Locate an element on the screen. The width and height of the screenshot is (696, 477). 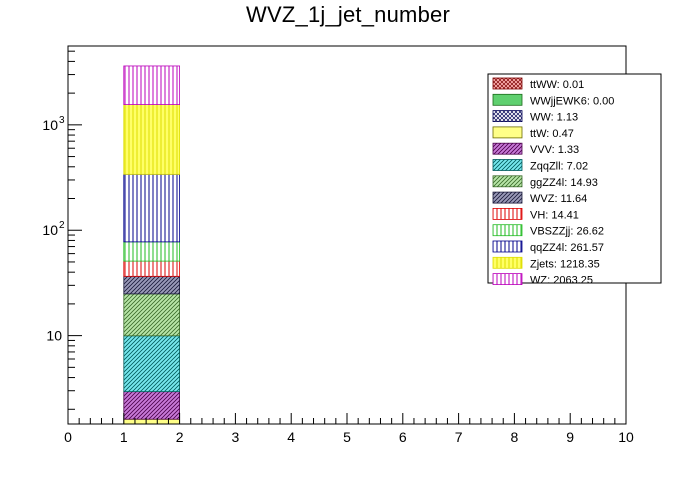
legend-swatch-VH is located at coordinates (507, 213).